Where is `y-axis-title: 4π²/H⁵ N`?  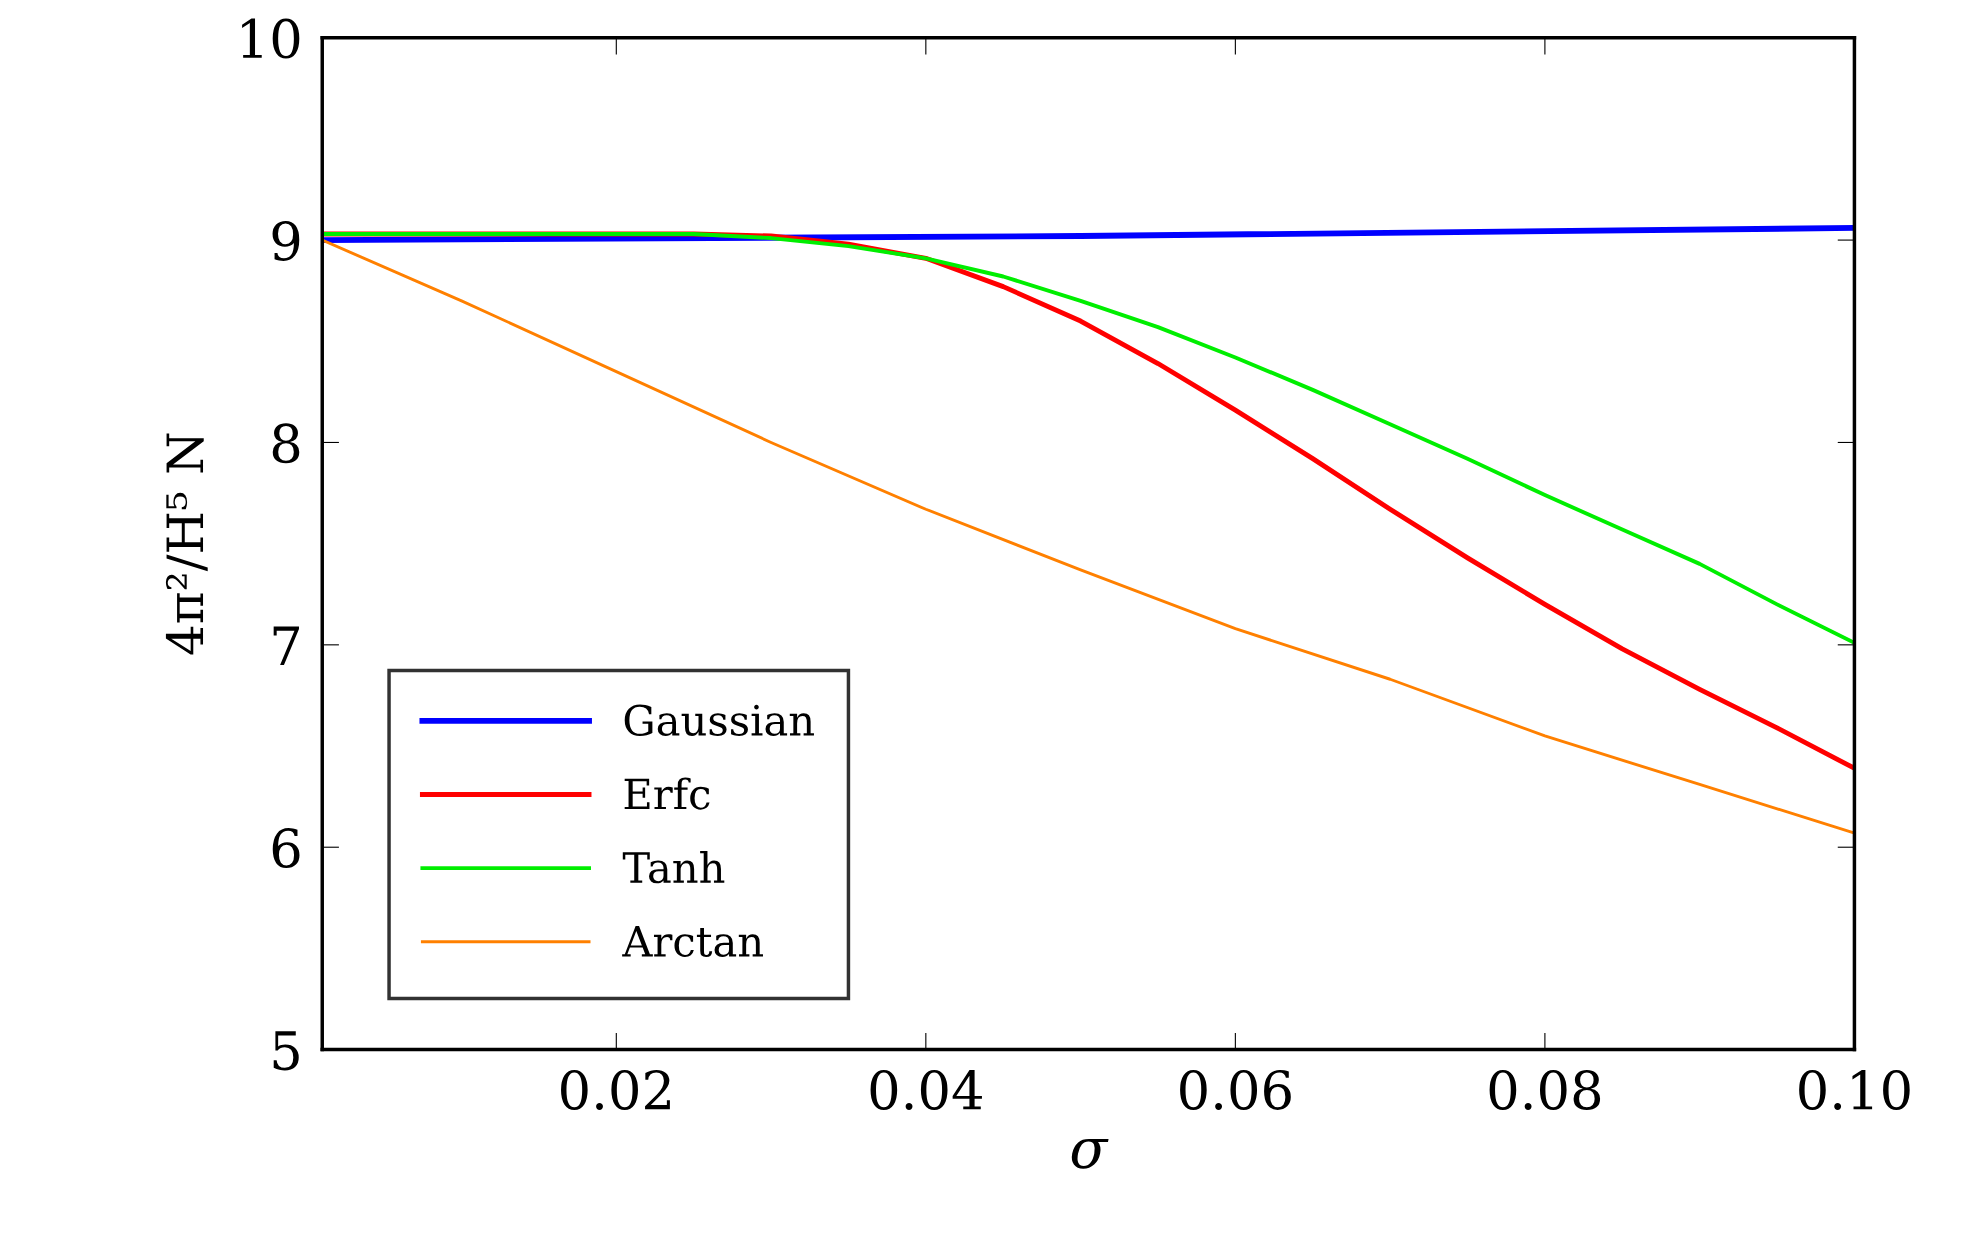 y-axis-title: 4π²/H⁵ N is located at coordinates (186, 544).